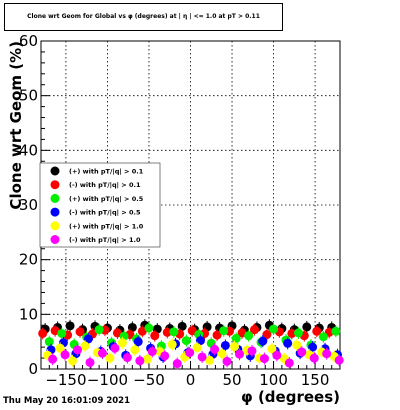 The image size is (400, 410). Describe the element at coordinates (191, 380) in the screenshot. I see `x-tick-label: 0` at that location.